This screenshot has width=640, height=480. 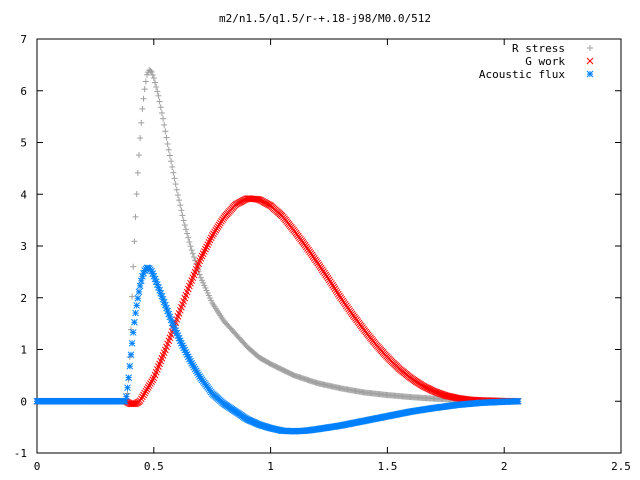 What do you see at coordinates (23, 298) in the screenshot?
I see `y-tick-label: 2` at bounding box center [23, 298].